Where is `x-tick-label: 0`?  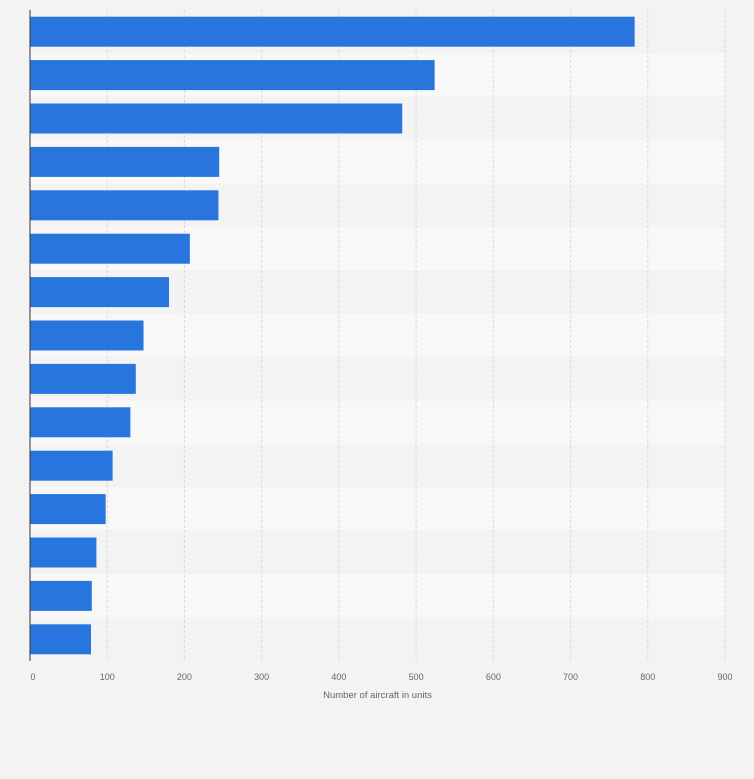 x-tick-label: 0 is located at coordinates (32, 677).